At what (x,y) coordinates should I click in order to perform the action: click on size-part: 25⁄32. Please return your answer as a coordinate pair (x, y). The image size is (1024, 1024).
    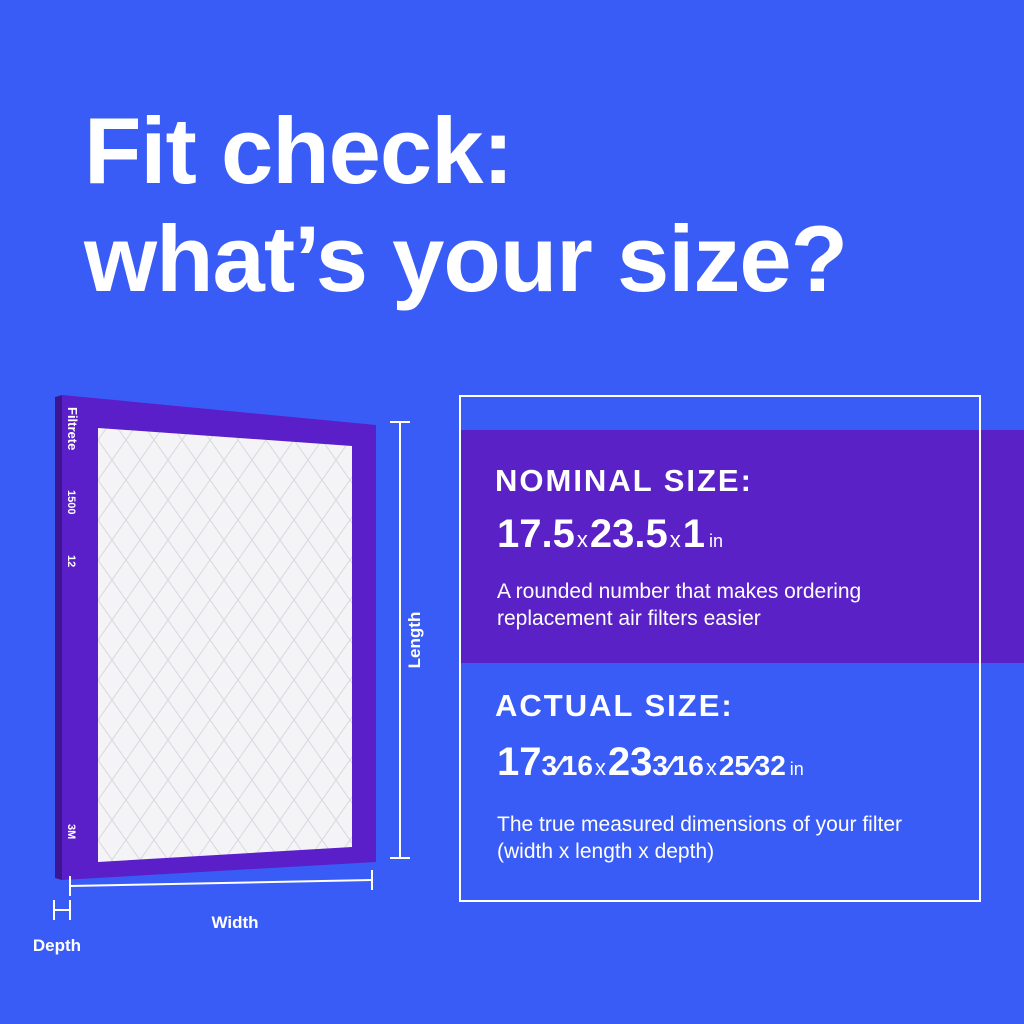
    Looking at the image, I should click on (752, 765).